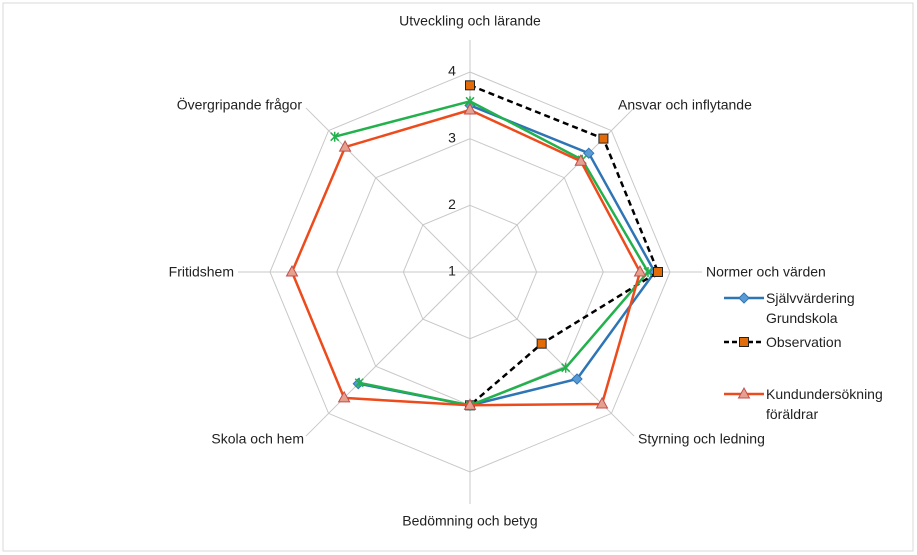 This screenshot has height=555, width=917. Describe the element at coordinates (470, 21) in the screenshot. I see `axis-label: Utveckling och lärande` at that location.